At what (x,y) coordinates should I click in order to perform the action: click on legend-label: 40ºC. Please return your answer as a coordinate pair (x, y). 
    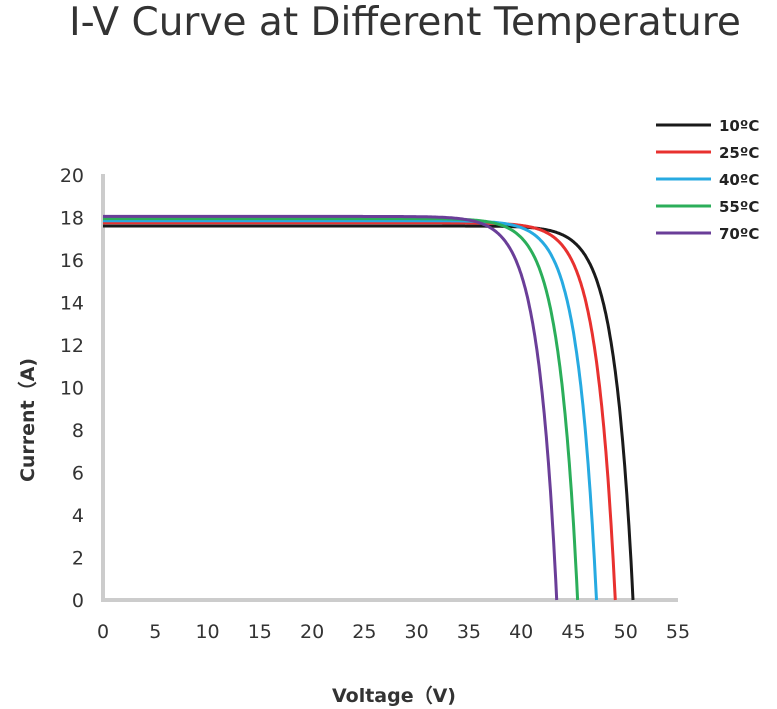
    Looking at the image, I should click on (739, 180).